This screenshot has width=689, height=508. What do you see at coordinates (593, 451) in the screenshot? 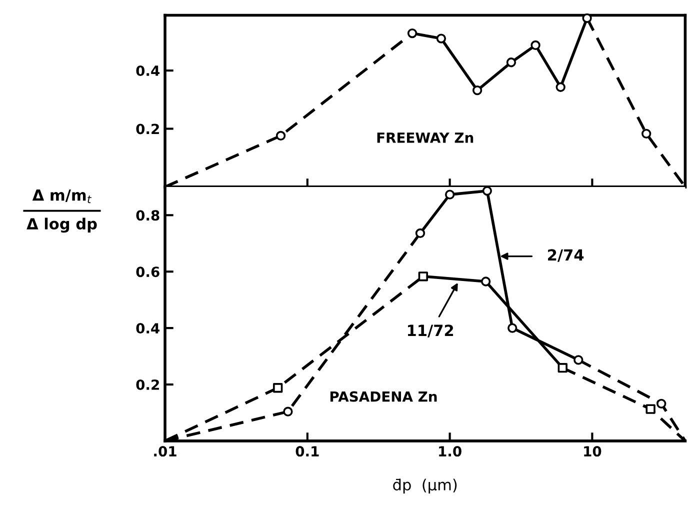
I see `x-tick-label: 10` at bounding box center [593, 451].